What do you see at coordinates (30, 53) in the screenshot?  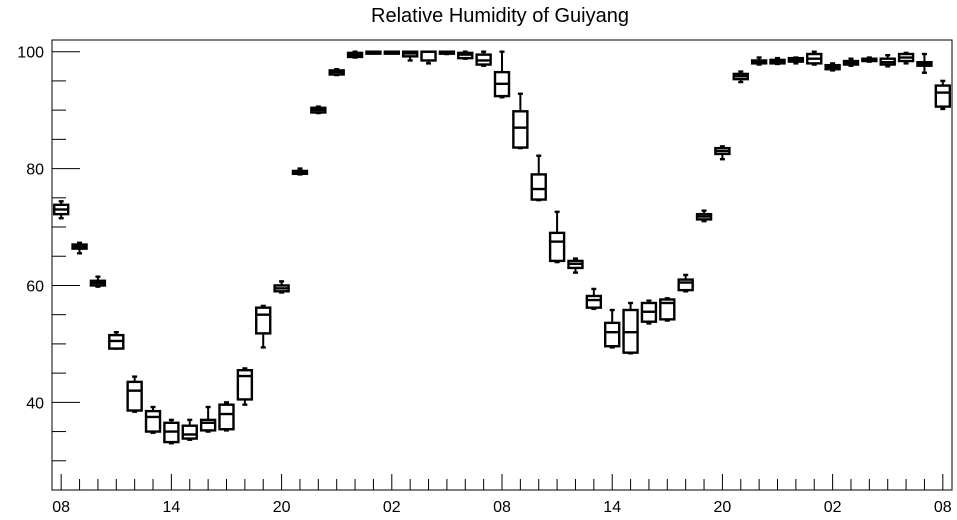 I see `y-tick-label: 100` at bounding box center [30, 53].